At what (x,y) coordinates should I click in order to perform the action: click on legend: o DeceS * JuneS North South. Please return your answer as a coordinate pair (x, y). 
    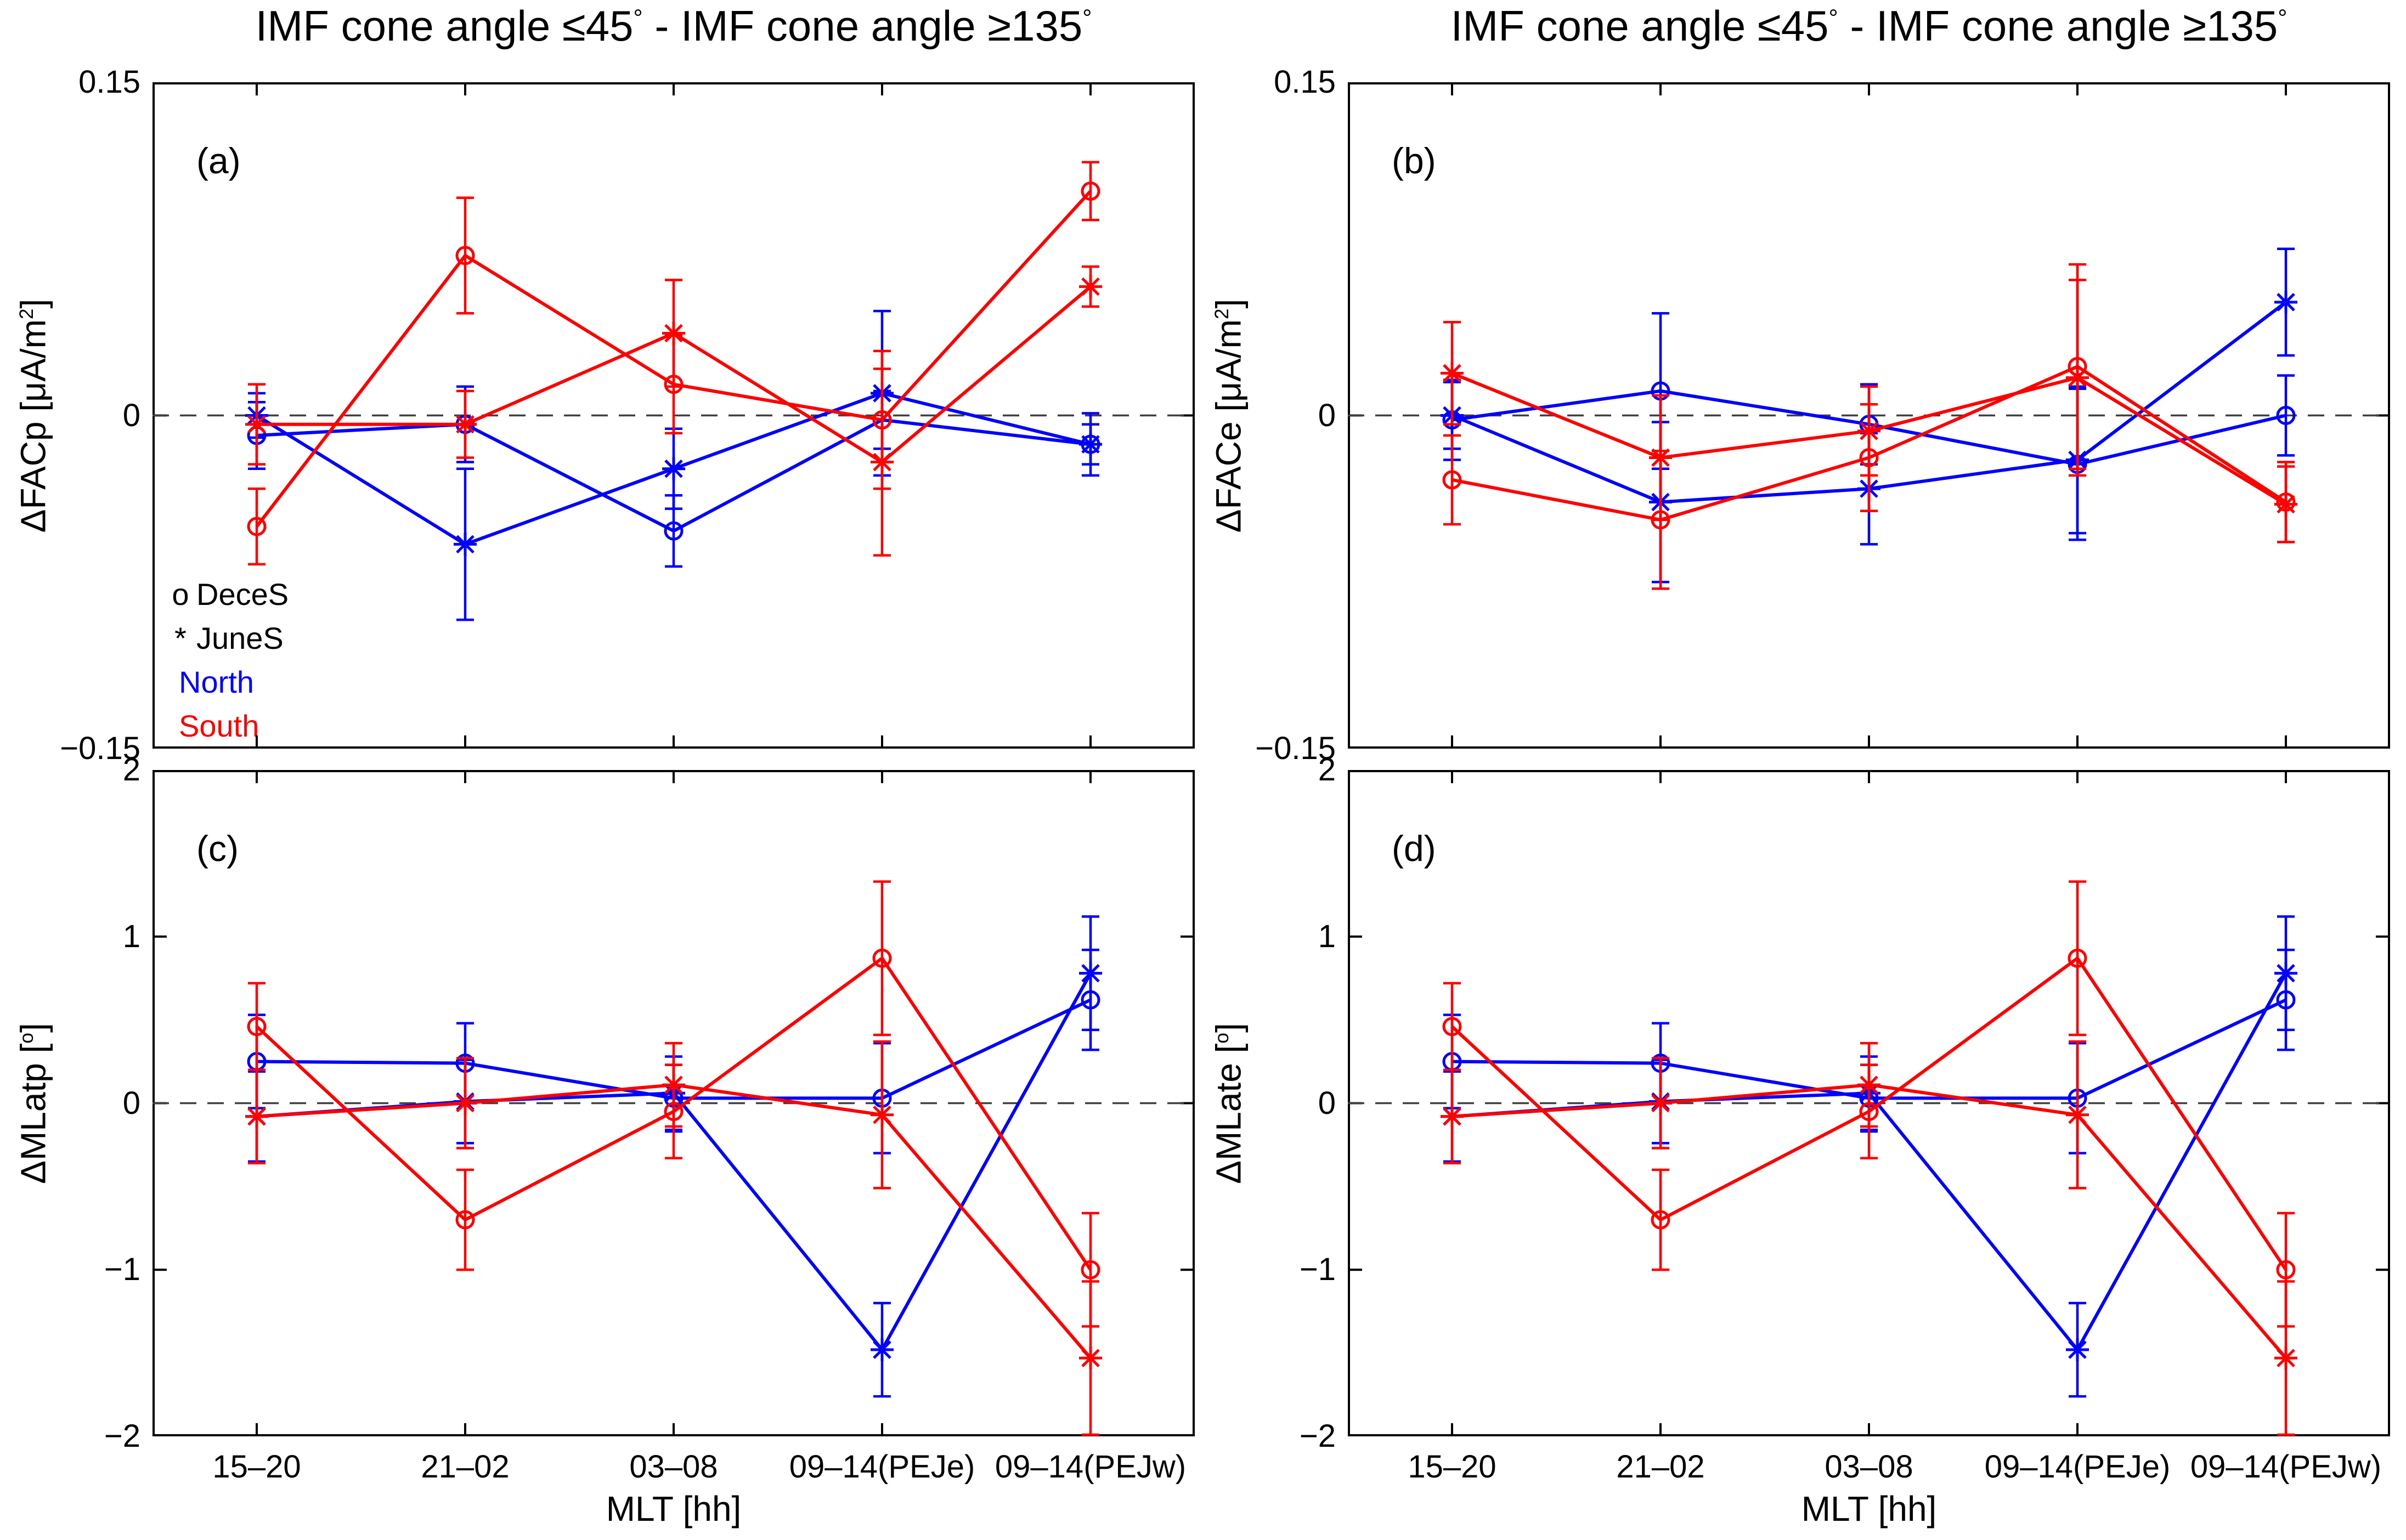
    Looking at the image, I should click on (227, 660).